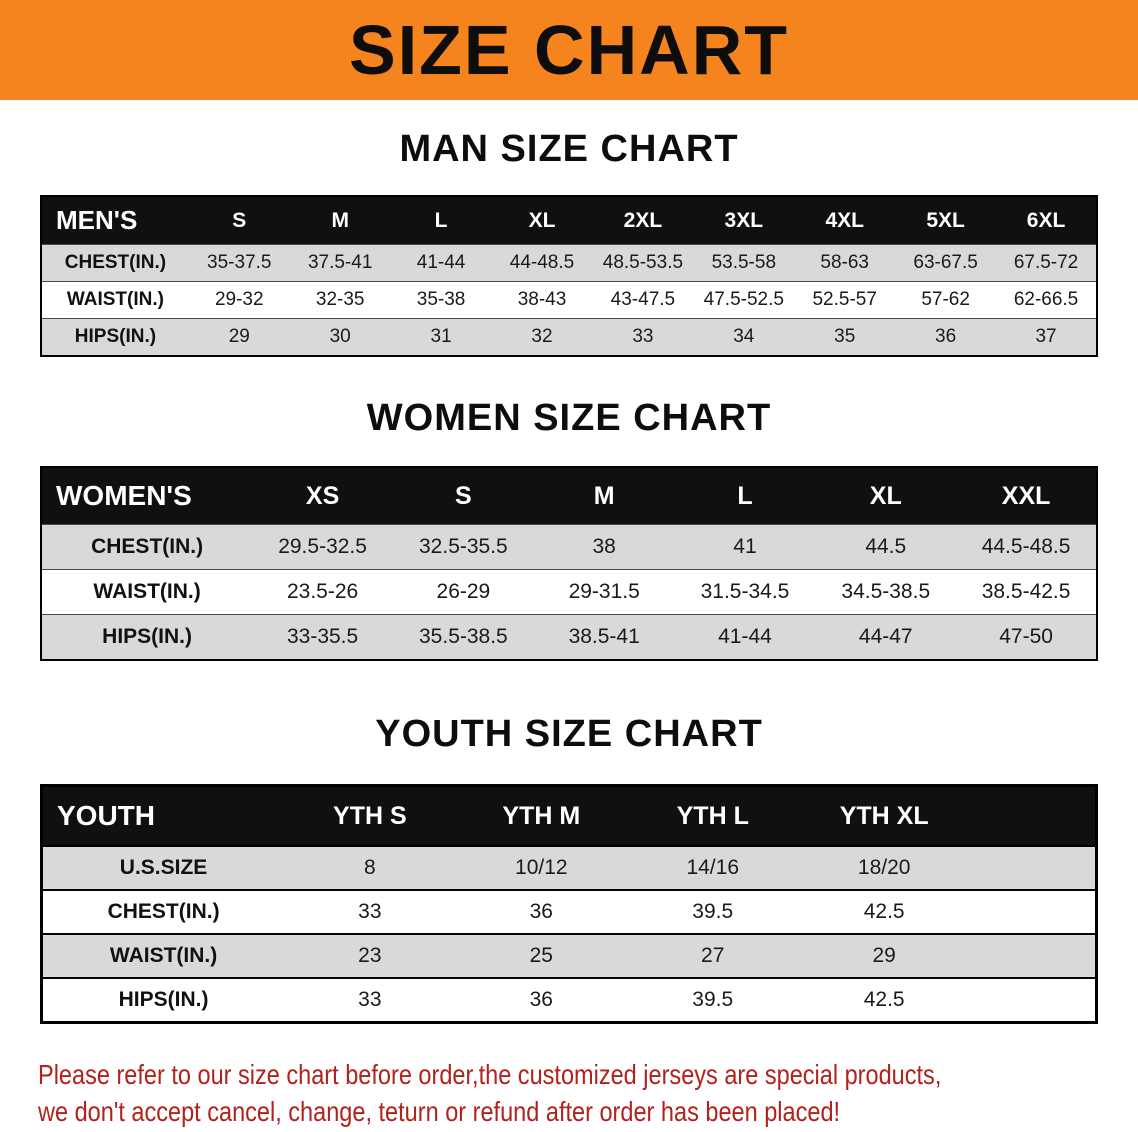 This screenshot has width=1138, height=1132. Describe the element at coordinates (541, 815) in the screenshot. I see `size-column-header: YTH M` at that location.